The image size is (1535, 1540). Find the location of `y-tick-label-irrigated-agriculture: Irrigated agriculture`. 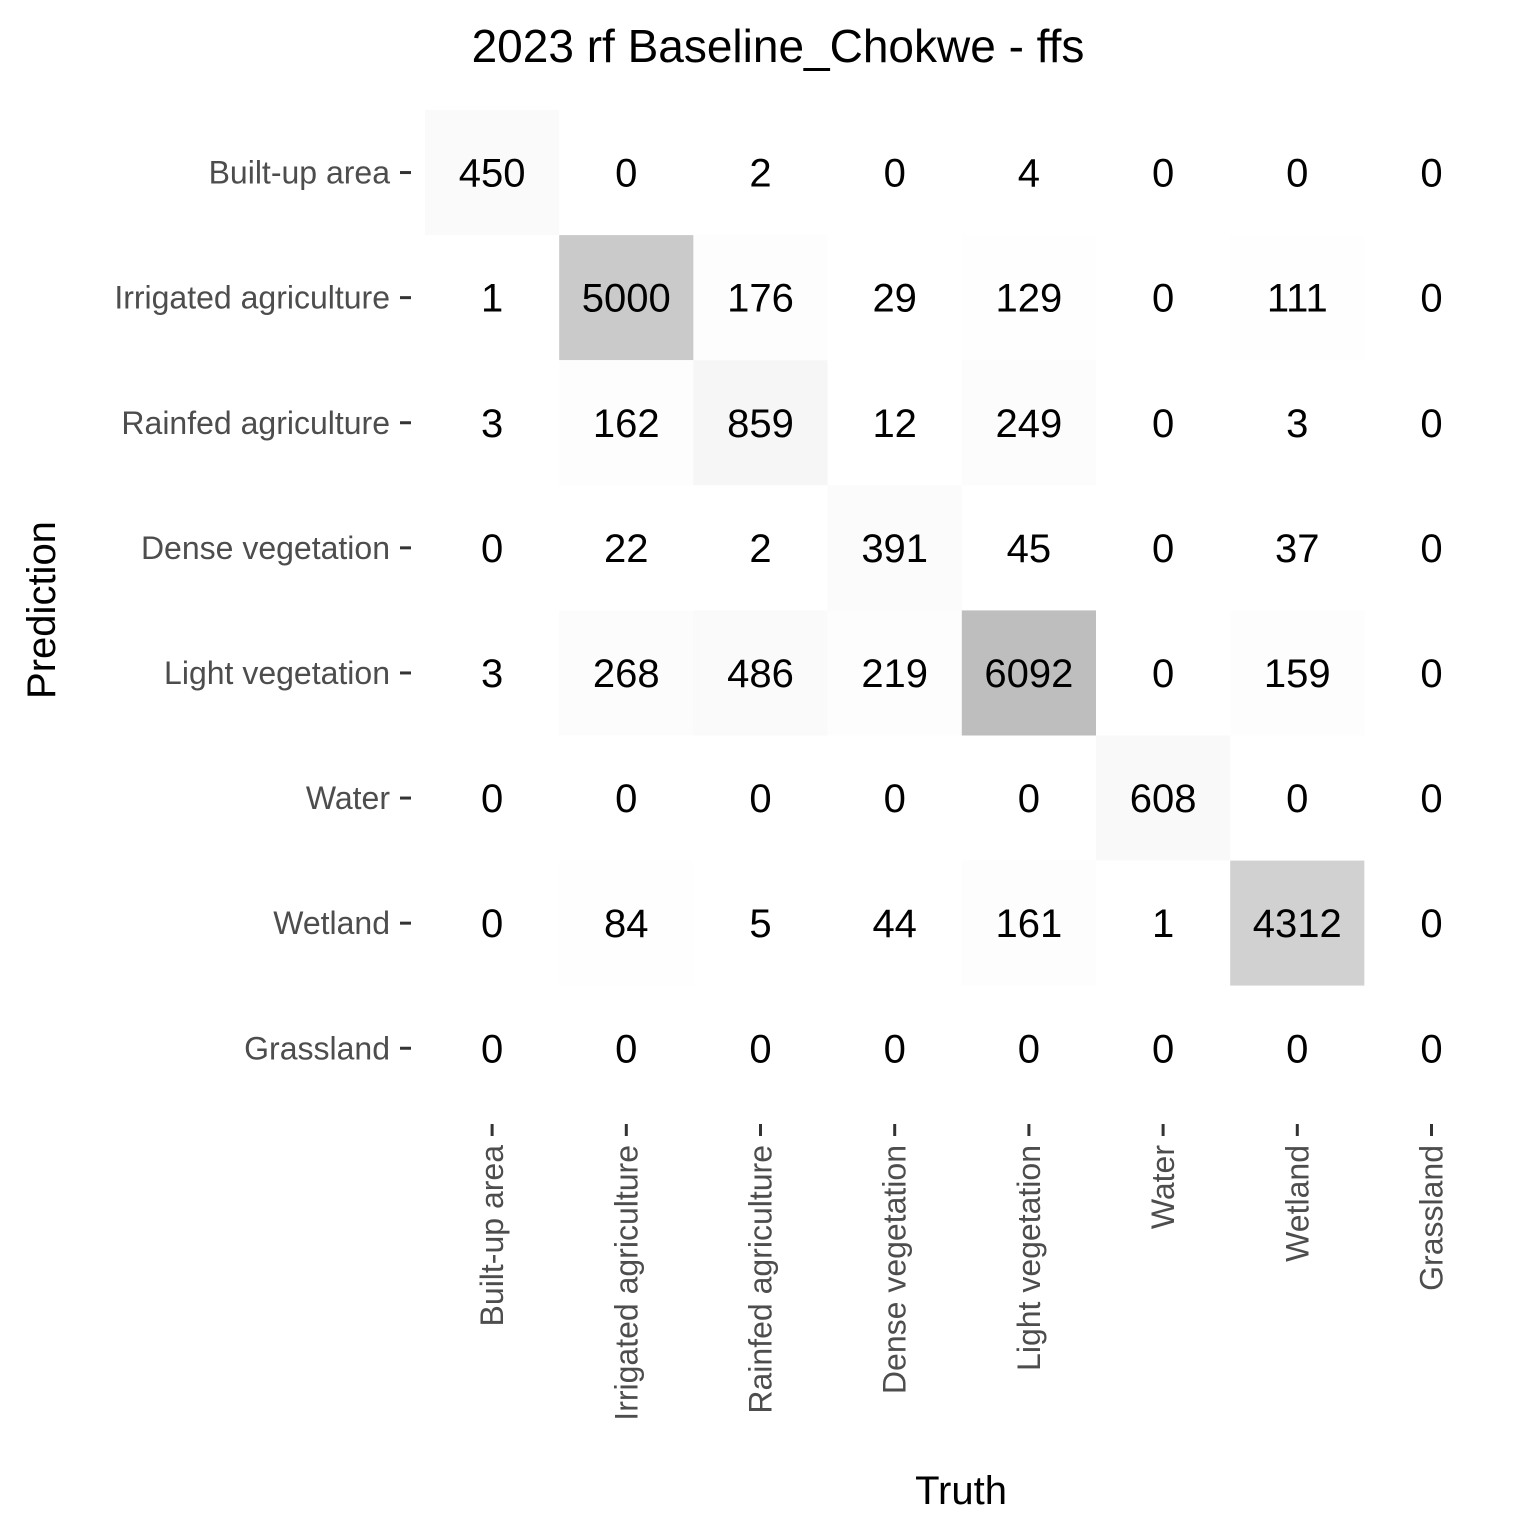

y-tick-label-irrigated-agriculture: Irrigated agriculture is located at coordinates (252, 298).